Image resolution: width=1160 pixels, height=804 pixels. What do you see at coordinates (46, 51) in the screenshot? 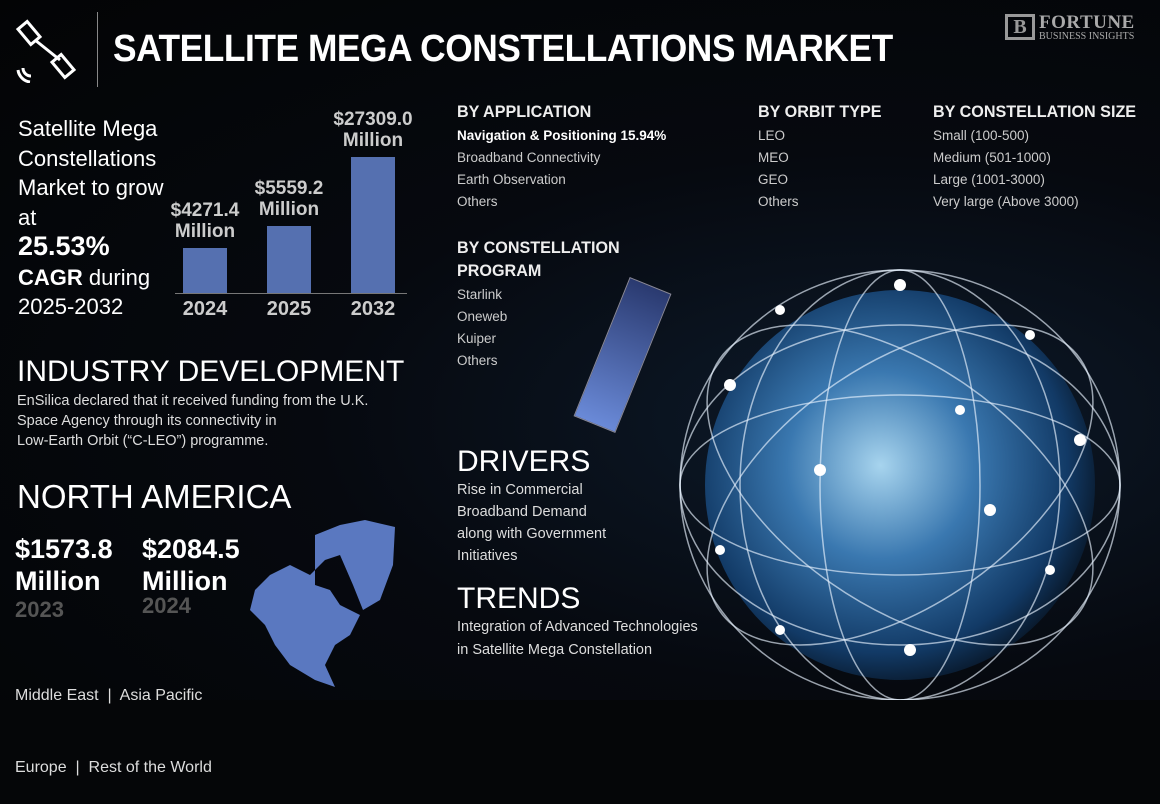
I see `satellite-icon` at bounding box center [46, 51].